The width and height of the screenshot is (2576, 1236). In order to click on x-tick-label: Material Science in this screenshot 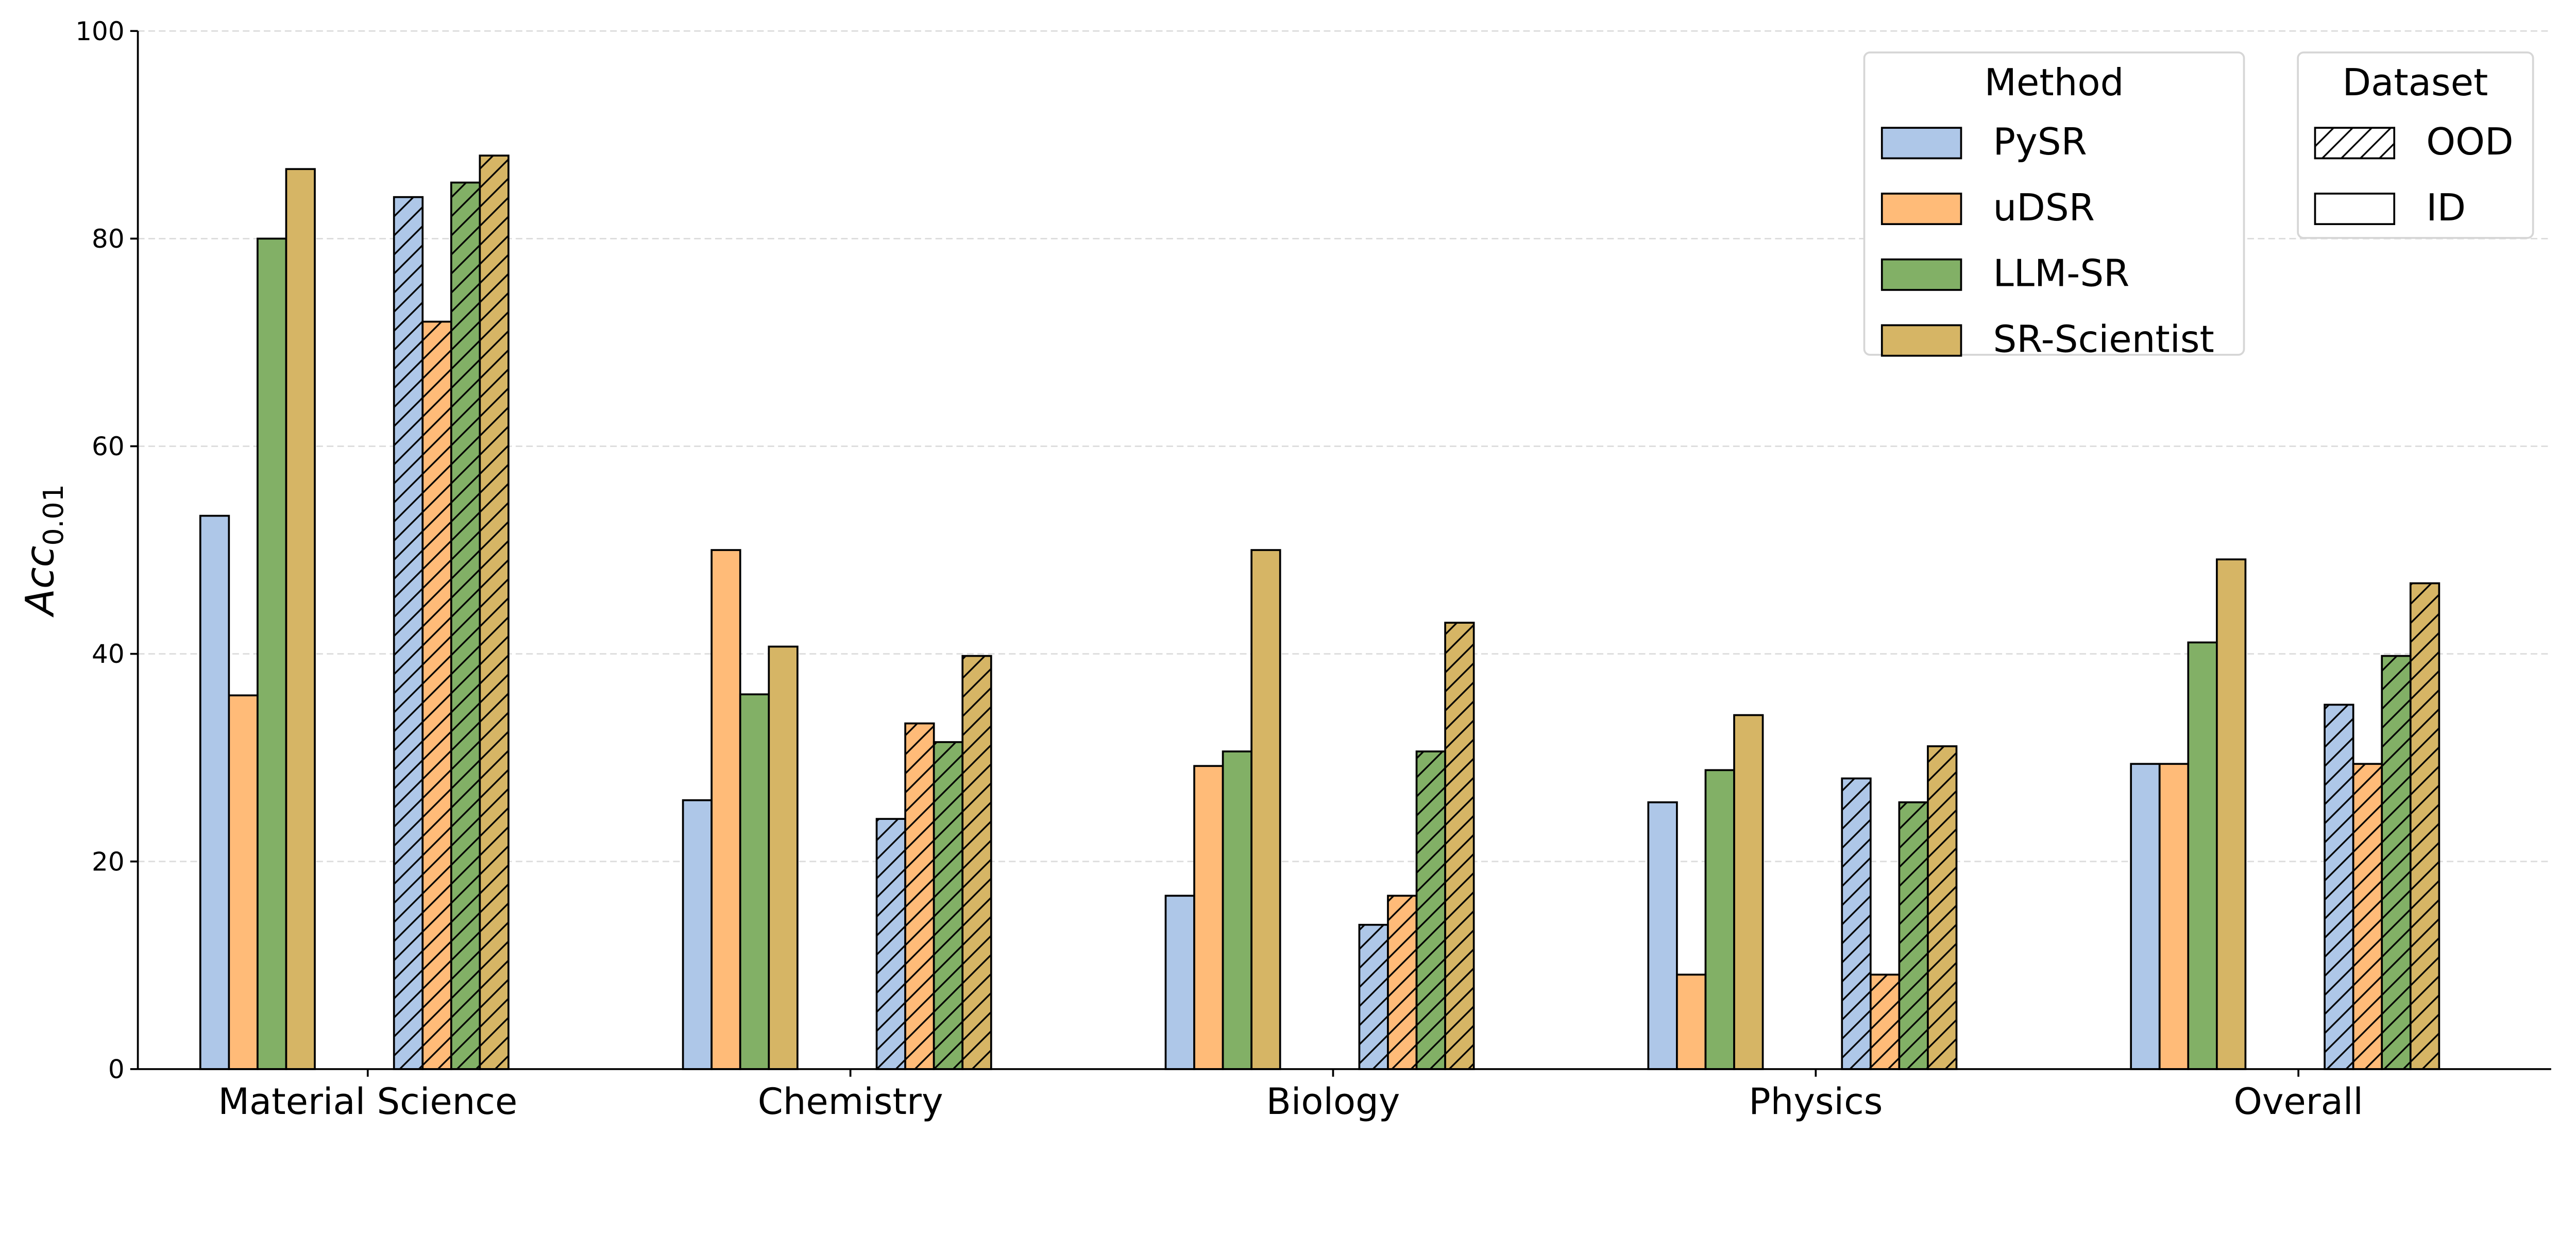, I will do `click(367, 1101)`.